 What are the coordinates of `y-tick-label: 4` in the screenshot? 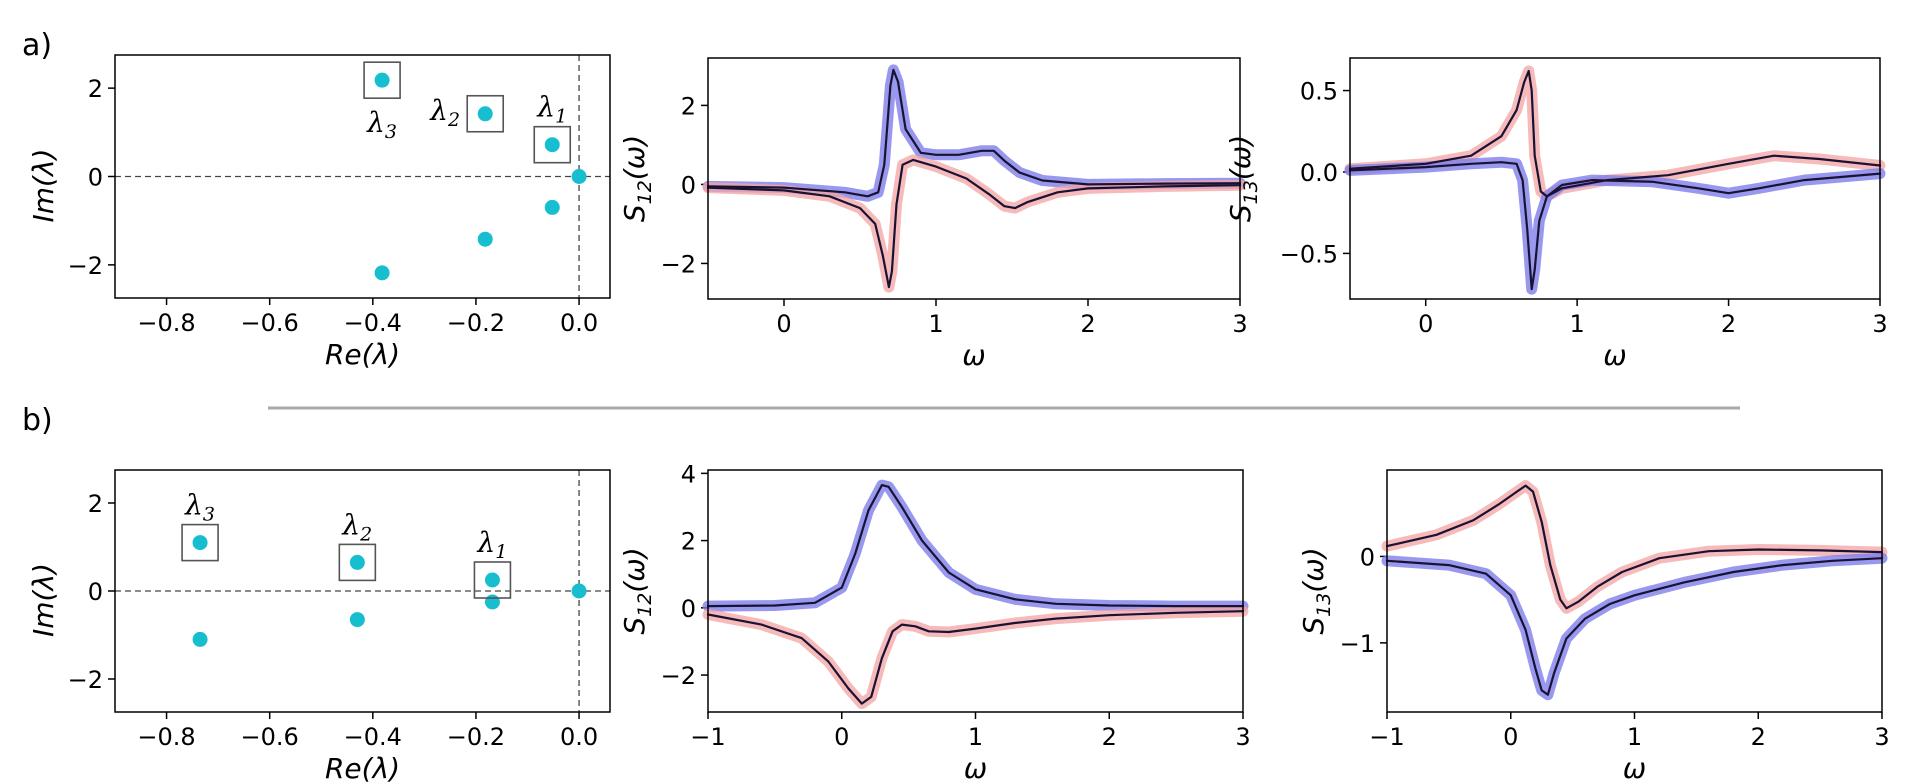 It's located at (688, 474).